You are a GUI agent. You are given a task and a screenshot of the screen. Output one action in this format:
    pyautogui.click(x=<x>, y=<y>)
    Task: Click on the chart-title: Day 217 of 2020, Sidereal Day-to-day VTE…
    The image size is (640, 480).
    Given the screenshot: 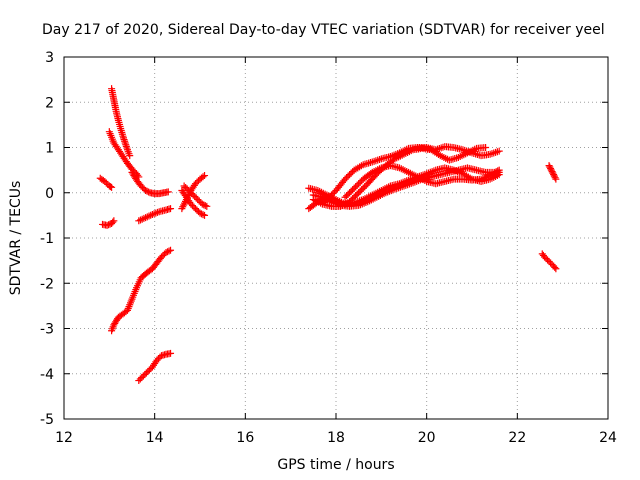 What is the action you would take?
    pyautogui.click(x=323, y=30)
    